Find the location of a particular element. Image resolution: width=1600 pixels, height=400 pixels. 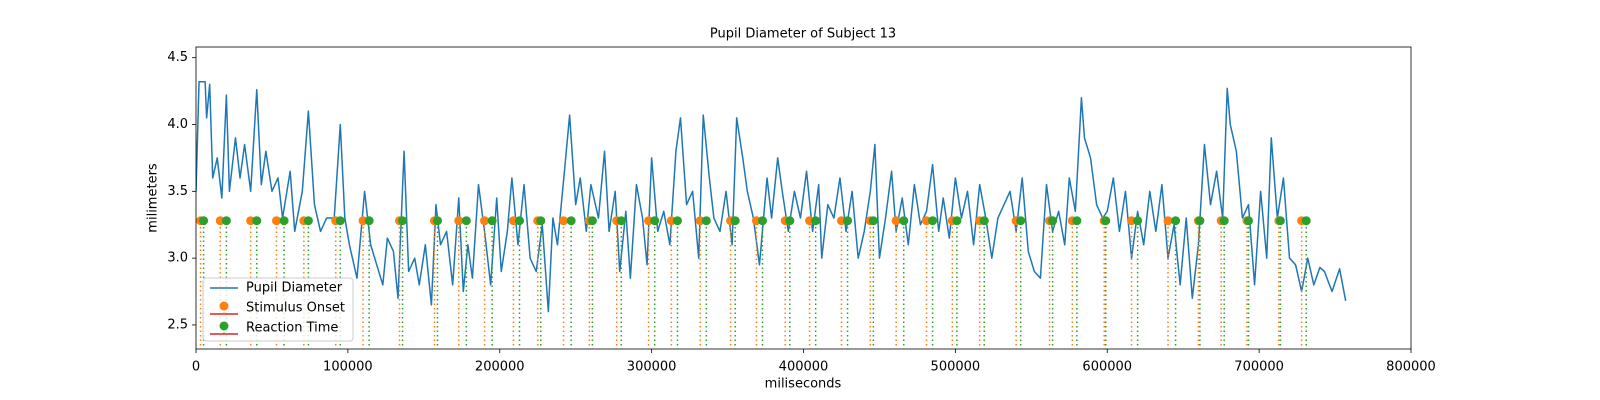

y-tick-label: 2.5 is located at coordinates (177, 324).